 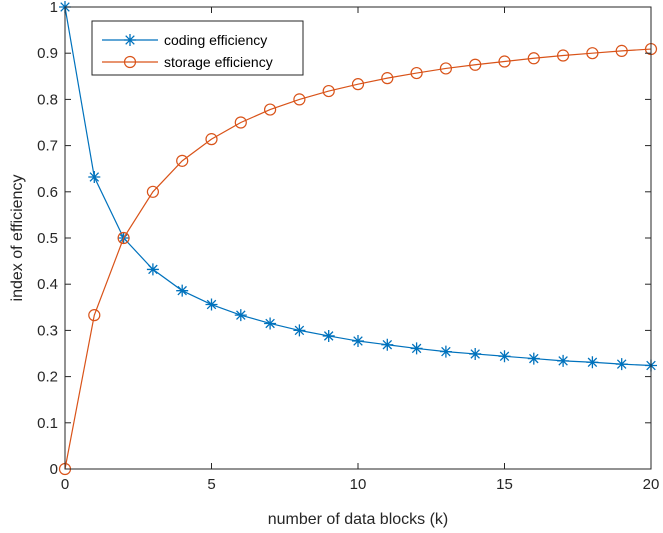 What do you see at coordinates (218, 62) in the screenshot?
I see `legend-label: storage efficiency` at bounding box center [218, 62].